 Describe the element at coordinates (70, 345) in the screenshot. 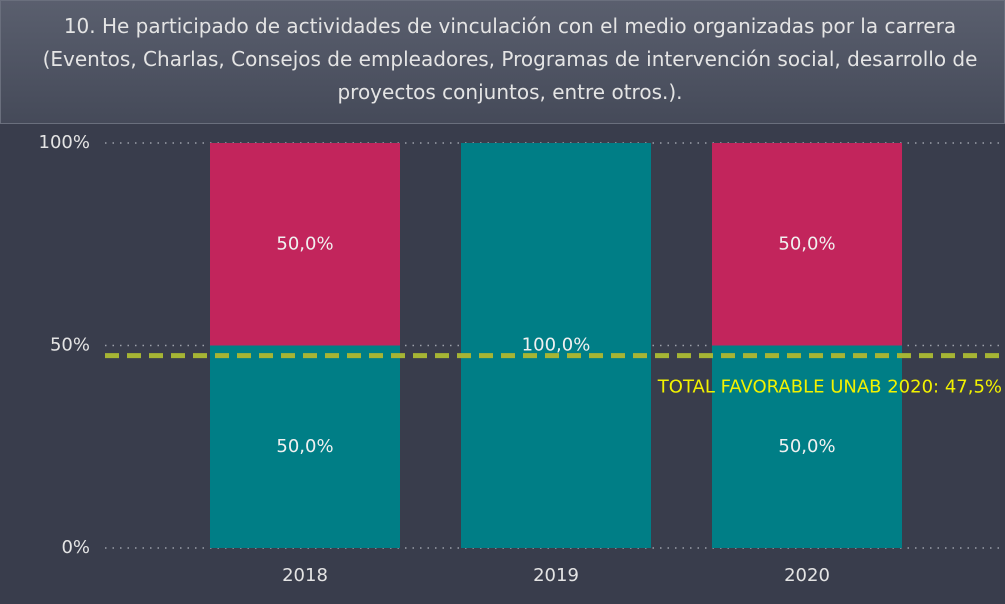

I see `y-tick-label: 50%` at that location.